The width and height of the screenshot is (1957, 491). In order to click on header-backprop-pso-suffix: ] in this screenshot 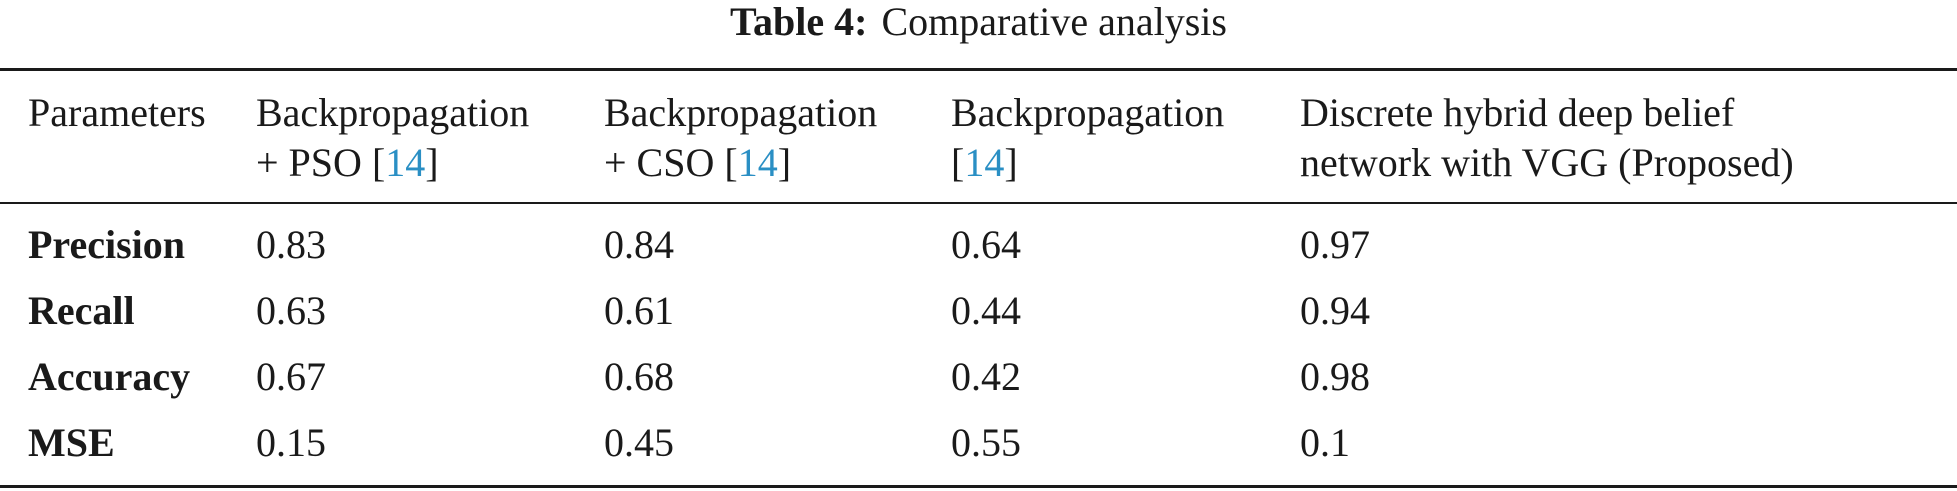, I will do `click(432, 162)`.